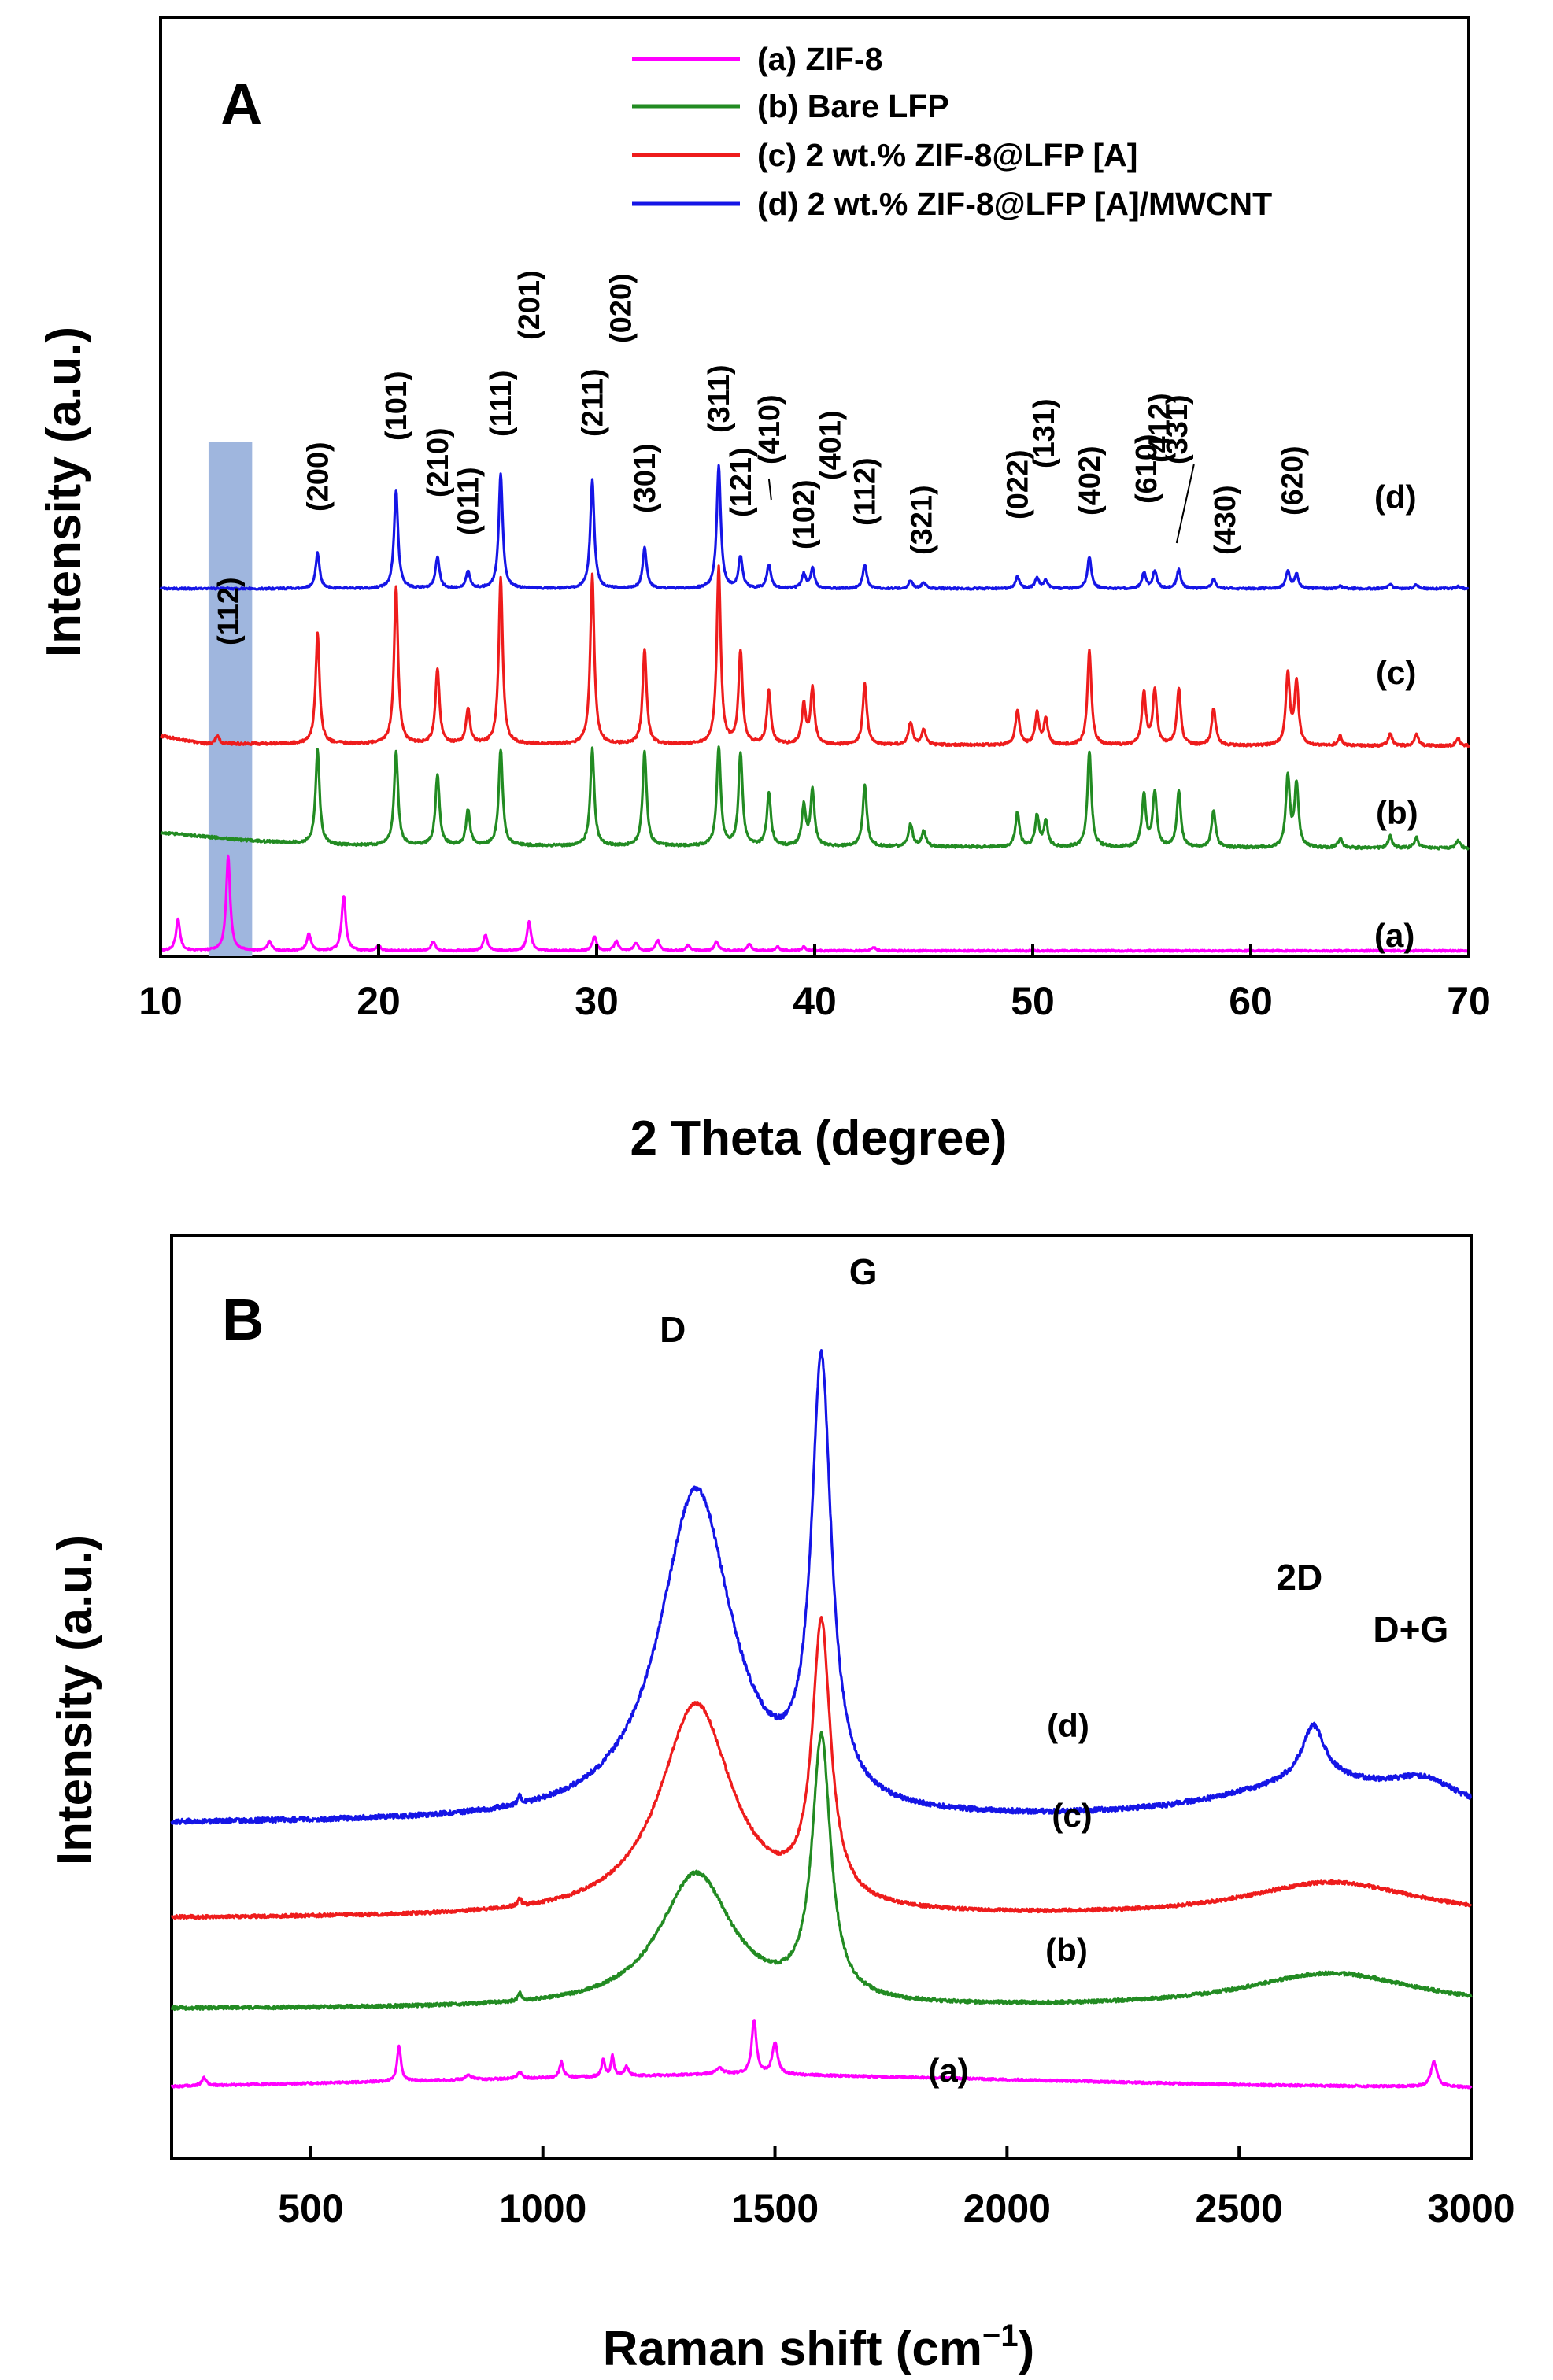  I want to click on xrd-x-tick-label: 60, so click(1251, 1001).